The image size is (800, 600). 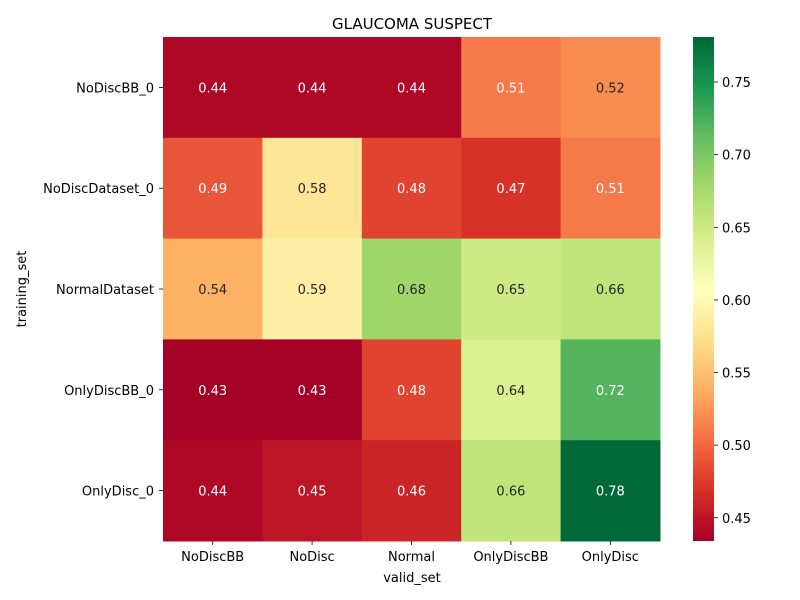 I want to click on colorbar-tick-label: 0.50, so click(x=736, y=446).